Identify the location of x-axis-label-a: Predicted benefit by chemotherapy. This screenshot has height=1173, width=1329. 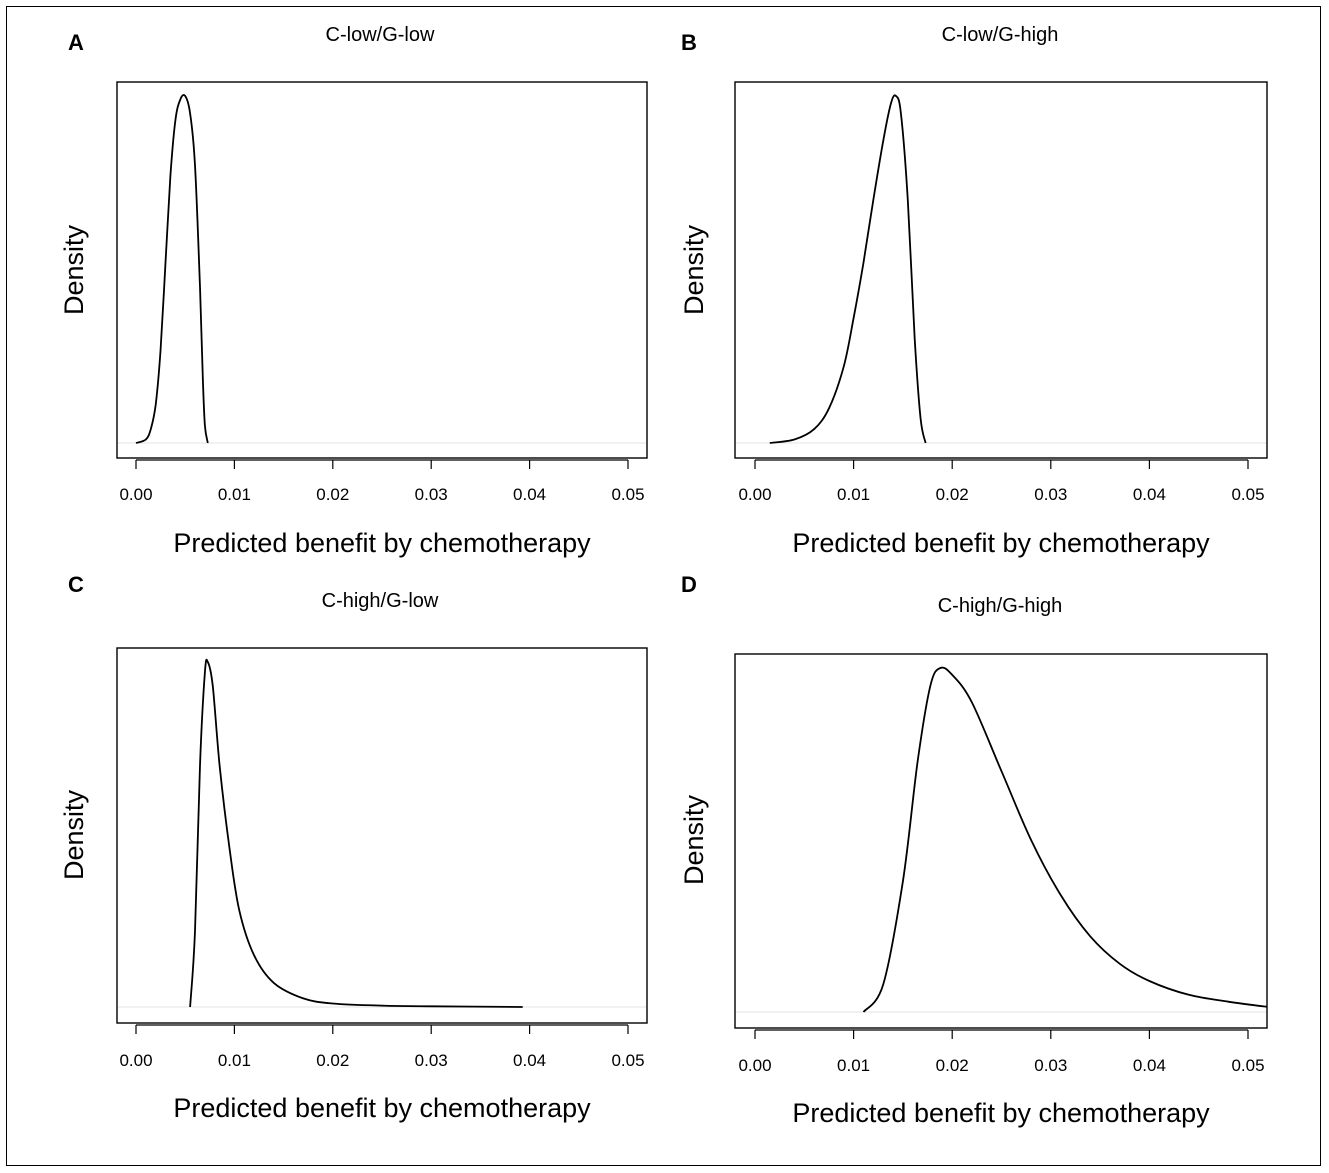
(382, 543).